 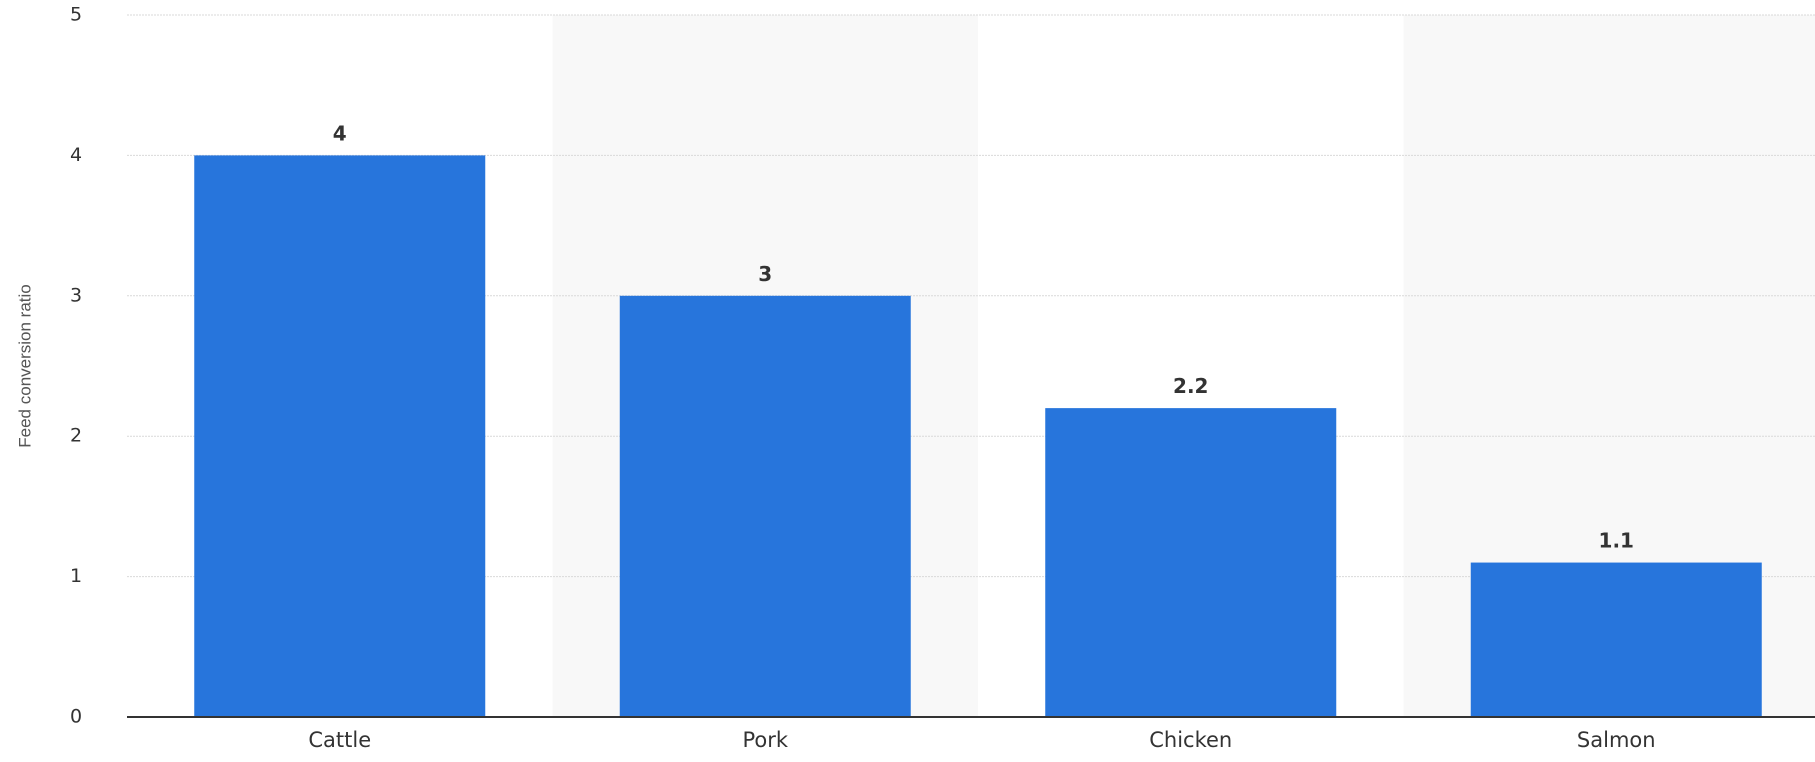 I want to click on data-label: 4, so click(x=340, y=133).